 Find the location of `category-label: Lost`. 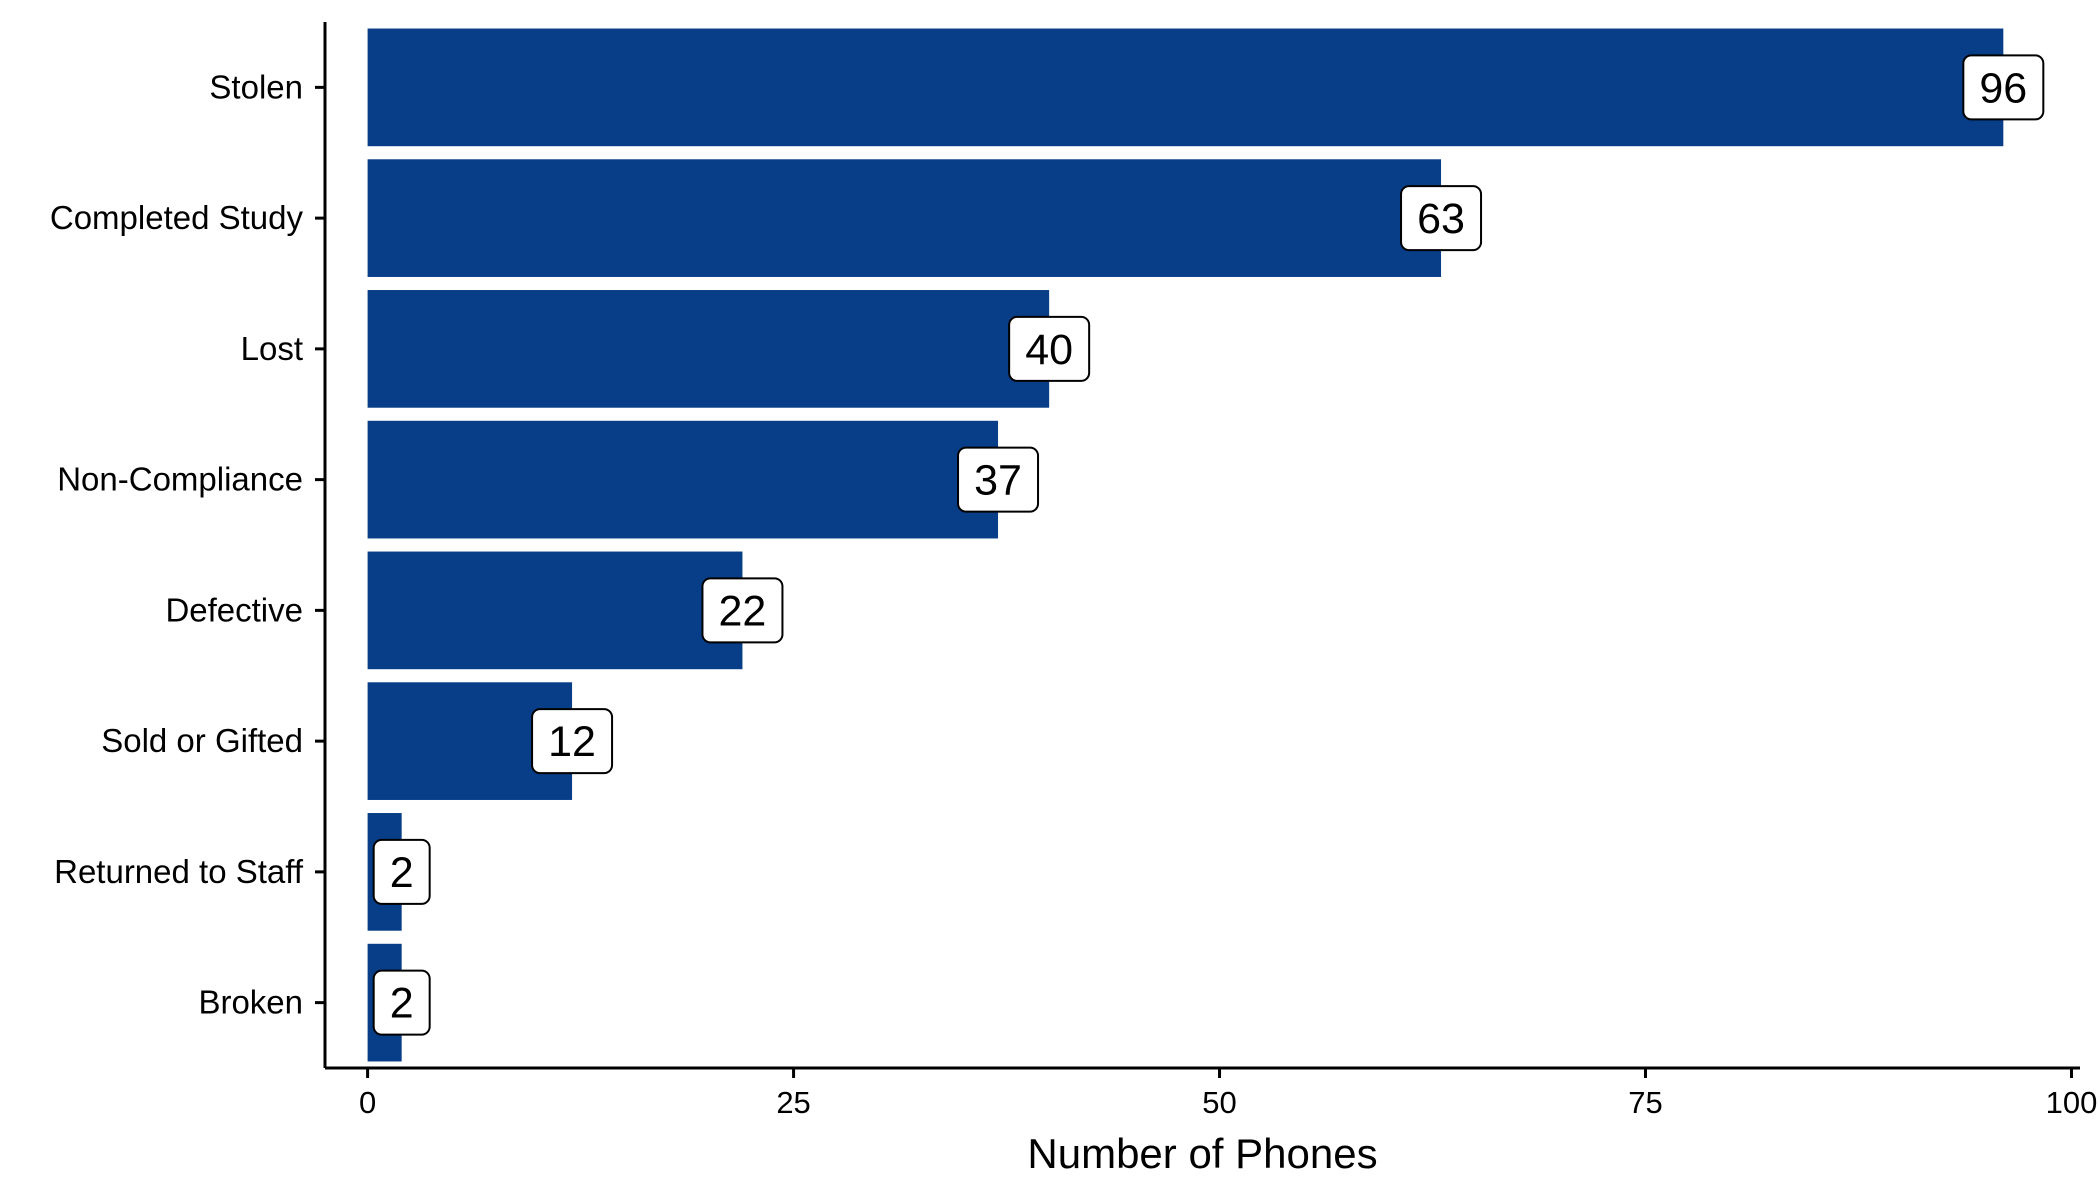

category-label: Lost is located at coordinates (272, 348).